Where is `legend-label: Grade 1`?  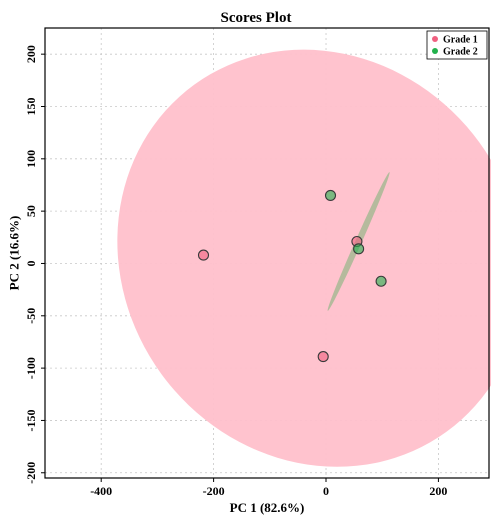 legend-label: Grade 1 is located at coordinates (460, 40).